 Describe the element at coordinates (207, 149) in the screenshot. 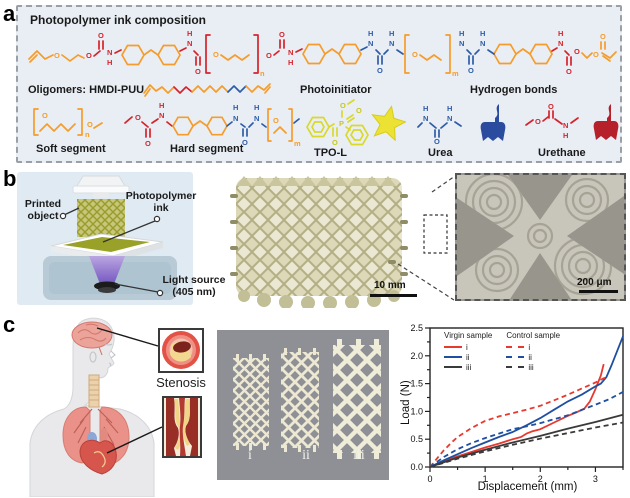

I see `hard-segment-label: Hard segment` at that location.